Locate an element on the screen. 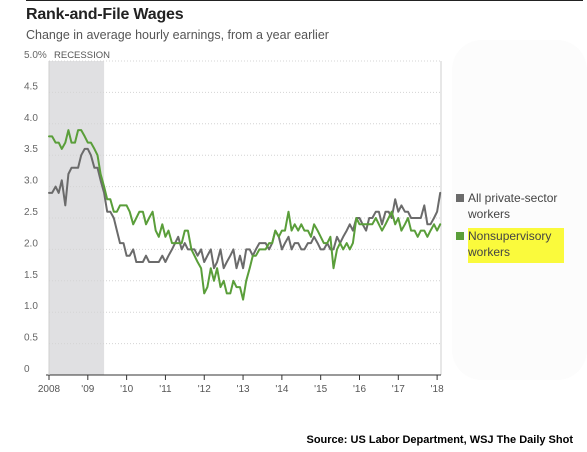 This screenshot has height=452, width=587. x-tick-label: '12 is located at coordinates (204, 389).